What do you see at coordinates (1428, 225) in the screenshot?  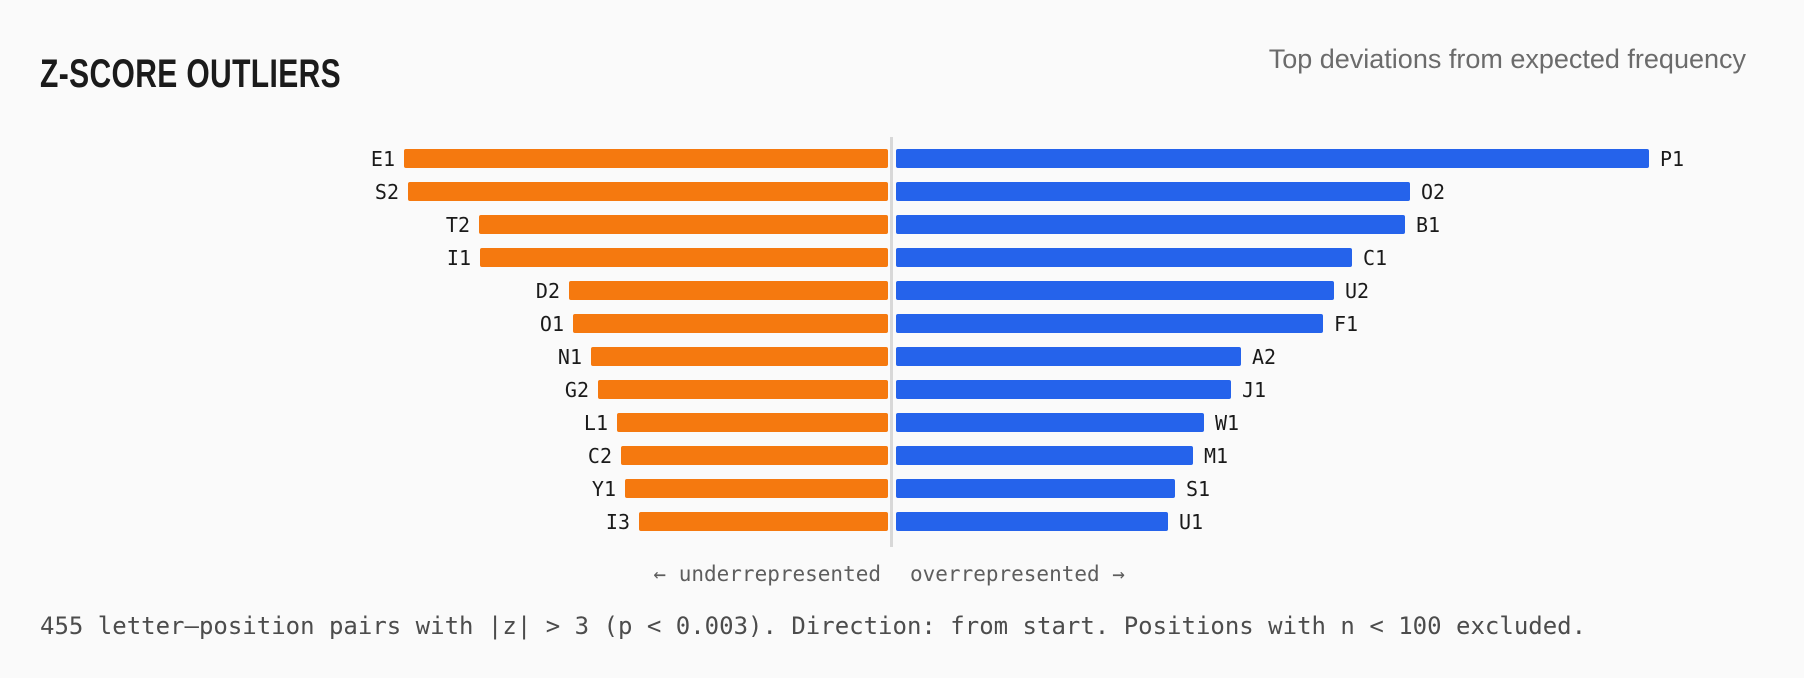 I see `bar-label-B1: B1` at bounding box center [1428, 225].